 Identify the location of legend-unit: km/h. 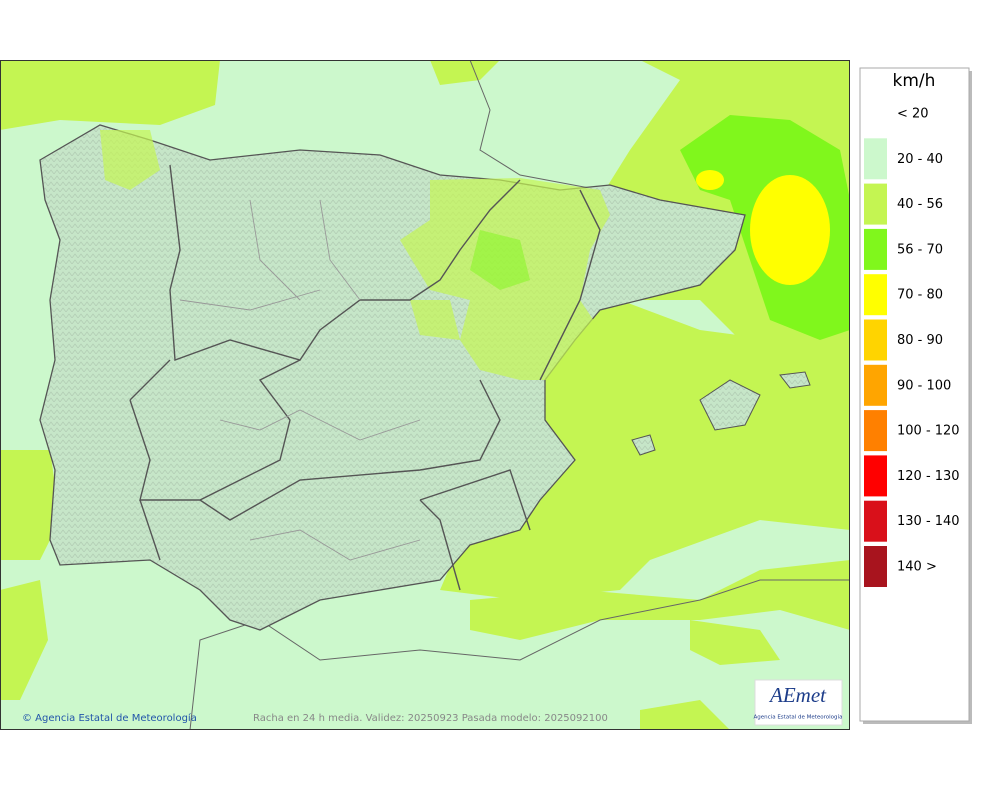
(914, 81).